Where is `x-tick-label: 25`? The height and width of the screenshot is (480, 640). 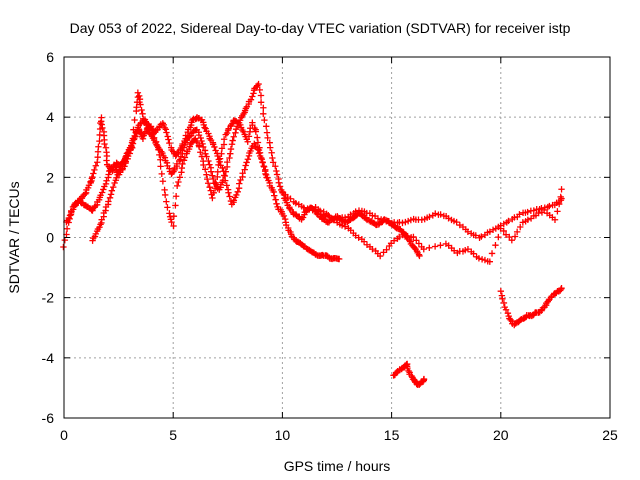 x-tick-label: 25 is located at coordinates (610, 435).